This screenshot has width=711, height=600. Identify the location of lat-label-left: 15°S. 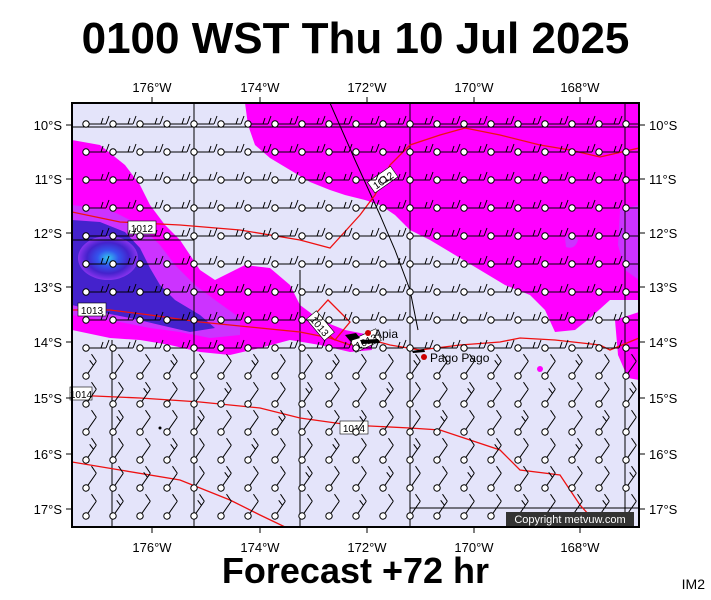
(48, 398).